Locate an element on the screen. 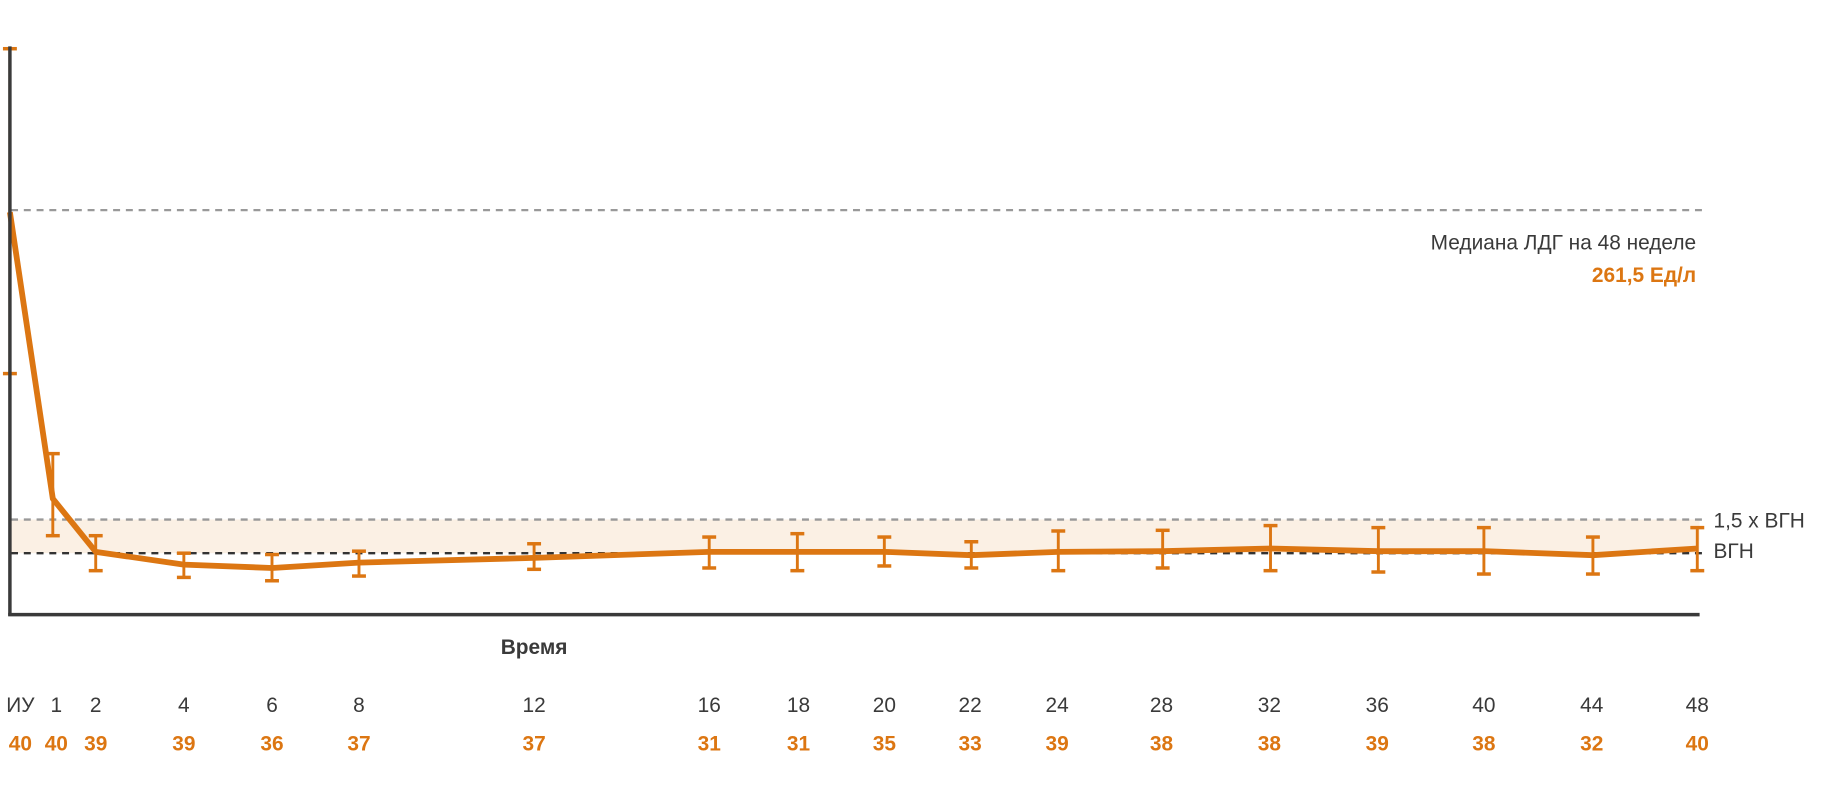  x-tick-label: 20 is located at coordinates (884, 705).